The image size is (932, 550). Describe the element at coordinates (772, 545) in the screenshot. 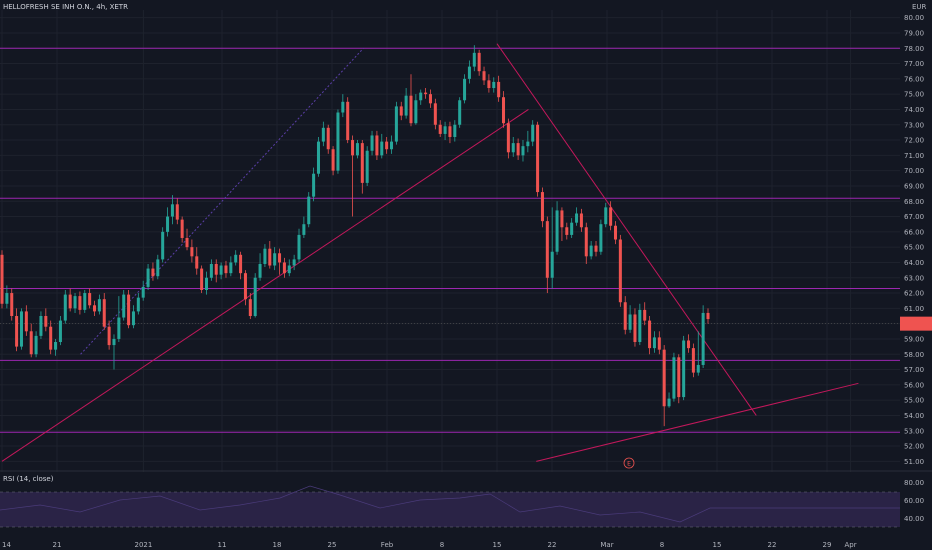

I see `time-tick-label: 22` at that location.